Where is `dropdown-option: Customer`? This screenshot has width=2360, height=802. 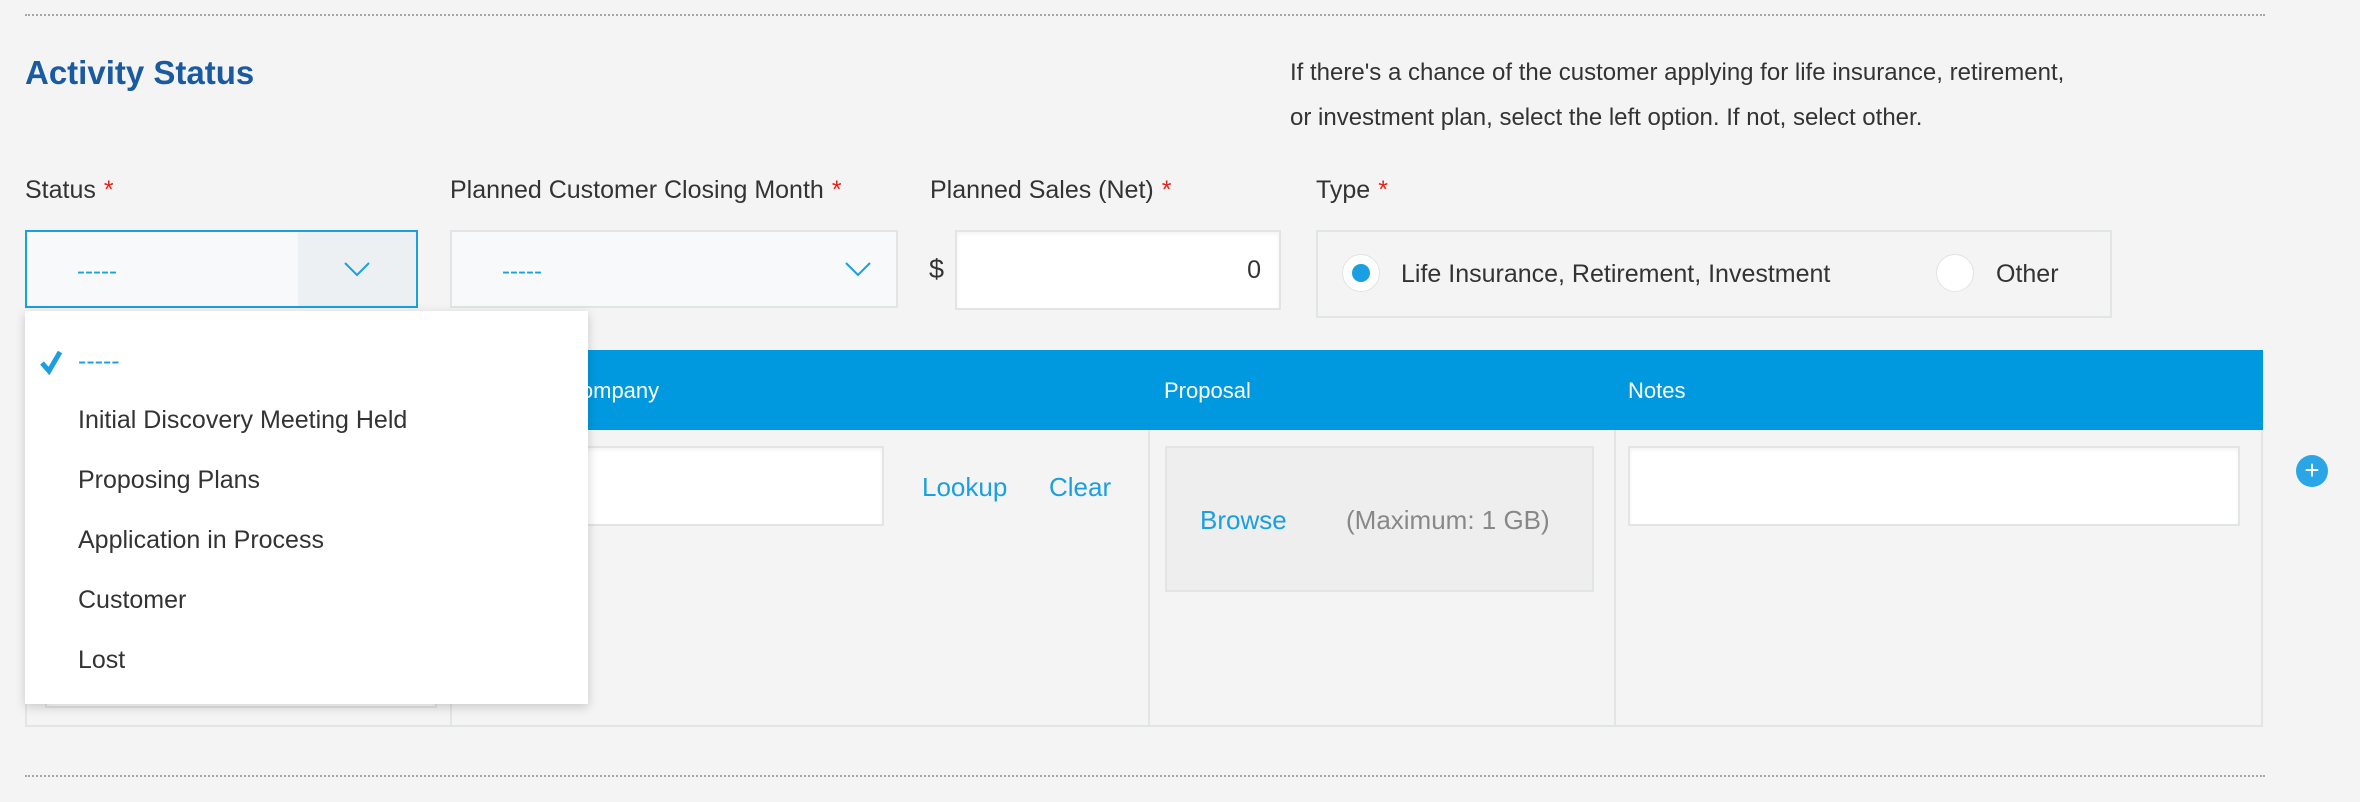 dropdown-option: Customer is located at coordinates (132, 600).